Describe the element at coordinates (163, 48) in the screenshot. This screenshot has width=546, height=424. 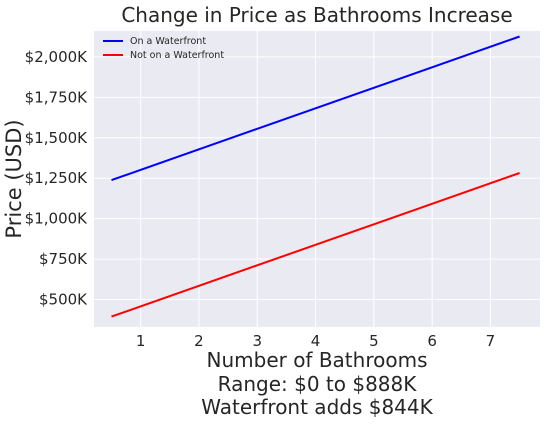
I see `legend: On a Waterfront Not on a Waterfront` at that location.